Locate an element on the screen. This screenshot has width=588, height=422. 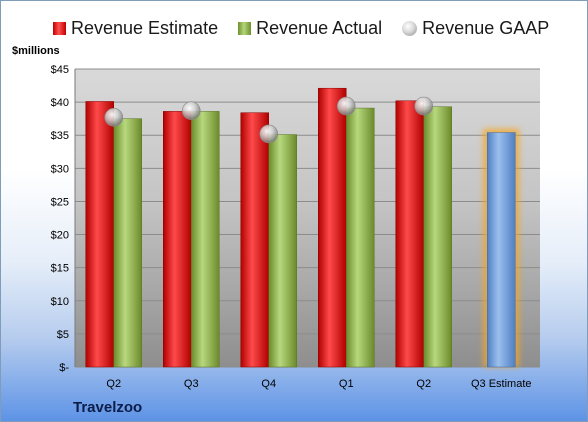
x-tick-label: Q3 Estimate is located at coordinates (501, 384).